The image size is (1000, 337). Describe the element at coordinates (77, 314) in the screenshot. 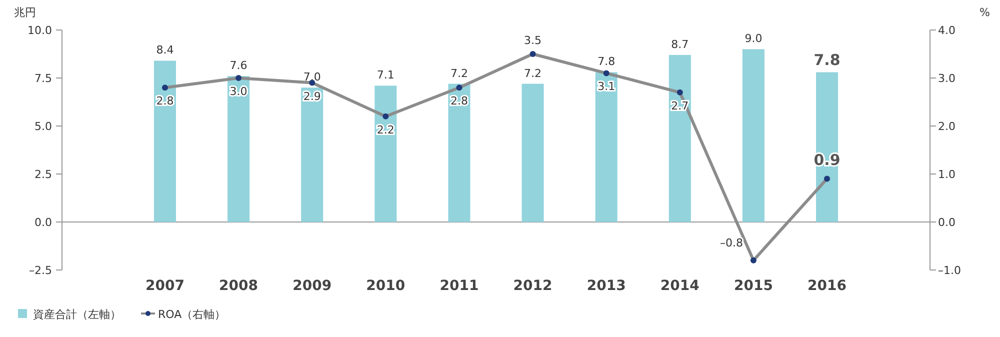

I see `legend-label: 資産合計（左軸）` at that location.